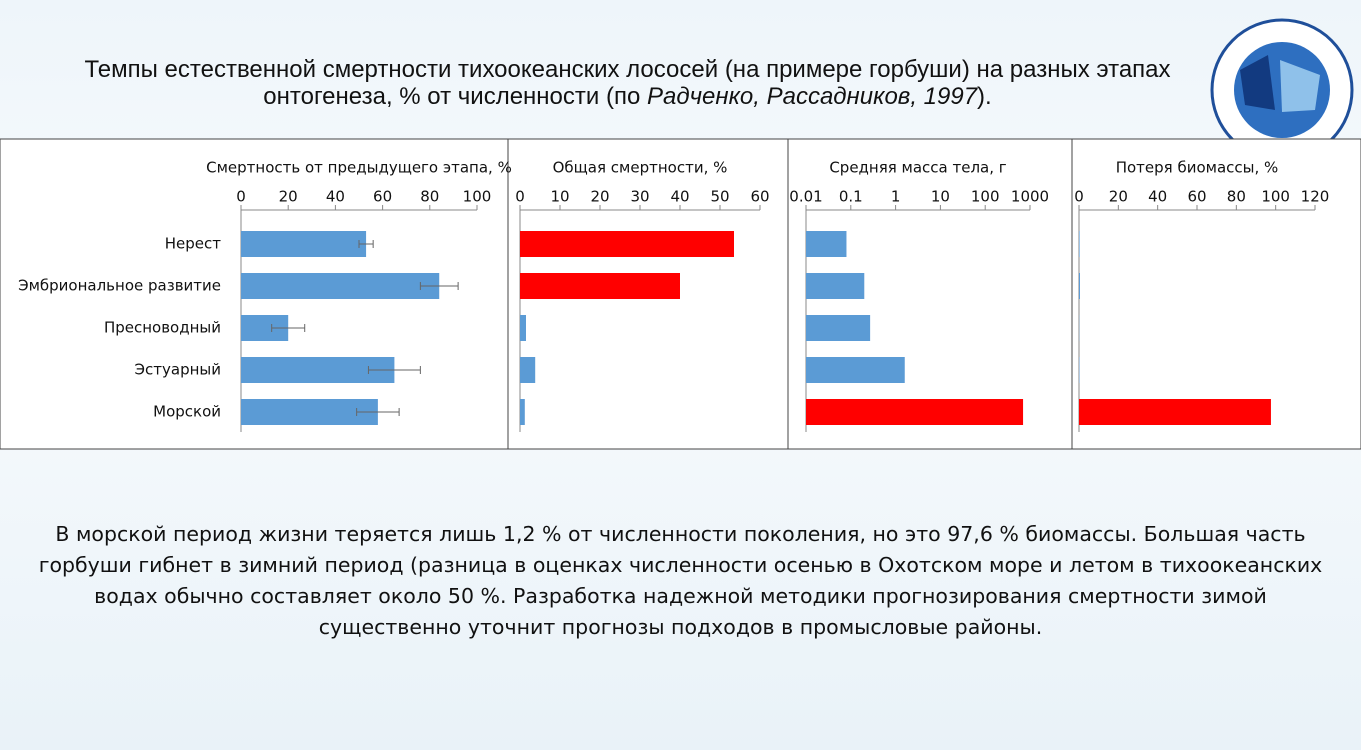 The width and height of the screenshot is (1361, 750). I want to click on category-label: Эстуарный, so click(178, 370).